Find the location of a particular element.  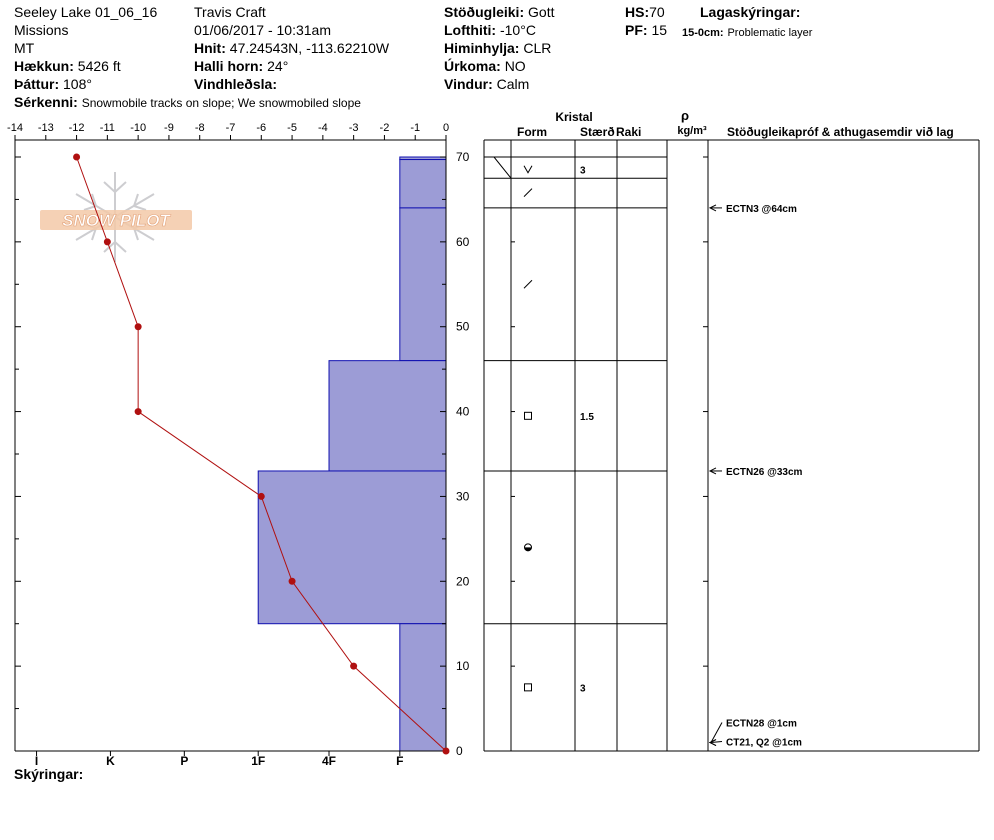

layer-notes-label: Lagaskýringar: is located at coordinates (750, 12).